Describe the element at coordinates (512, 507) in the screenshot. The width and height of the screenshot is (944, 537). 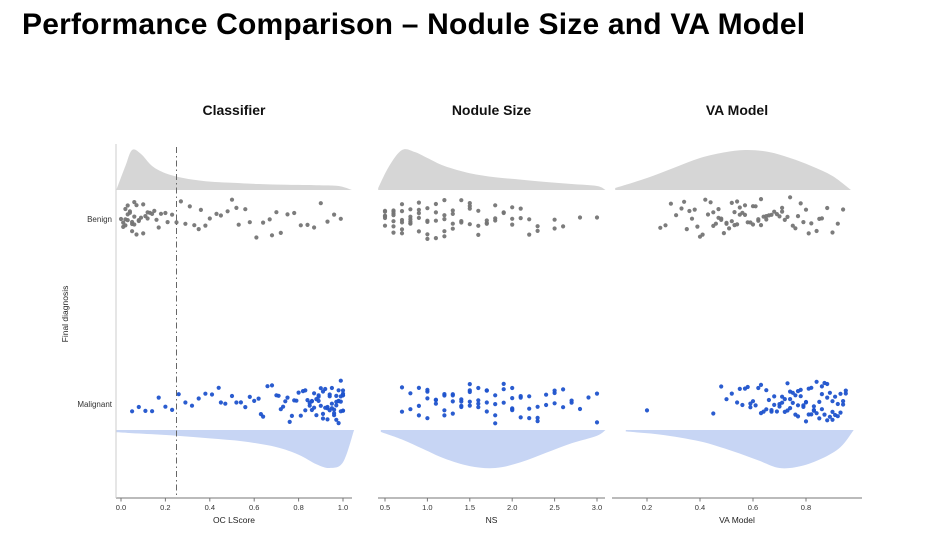
I see `x-tick-label: 2.0` at that location.